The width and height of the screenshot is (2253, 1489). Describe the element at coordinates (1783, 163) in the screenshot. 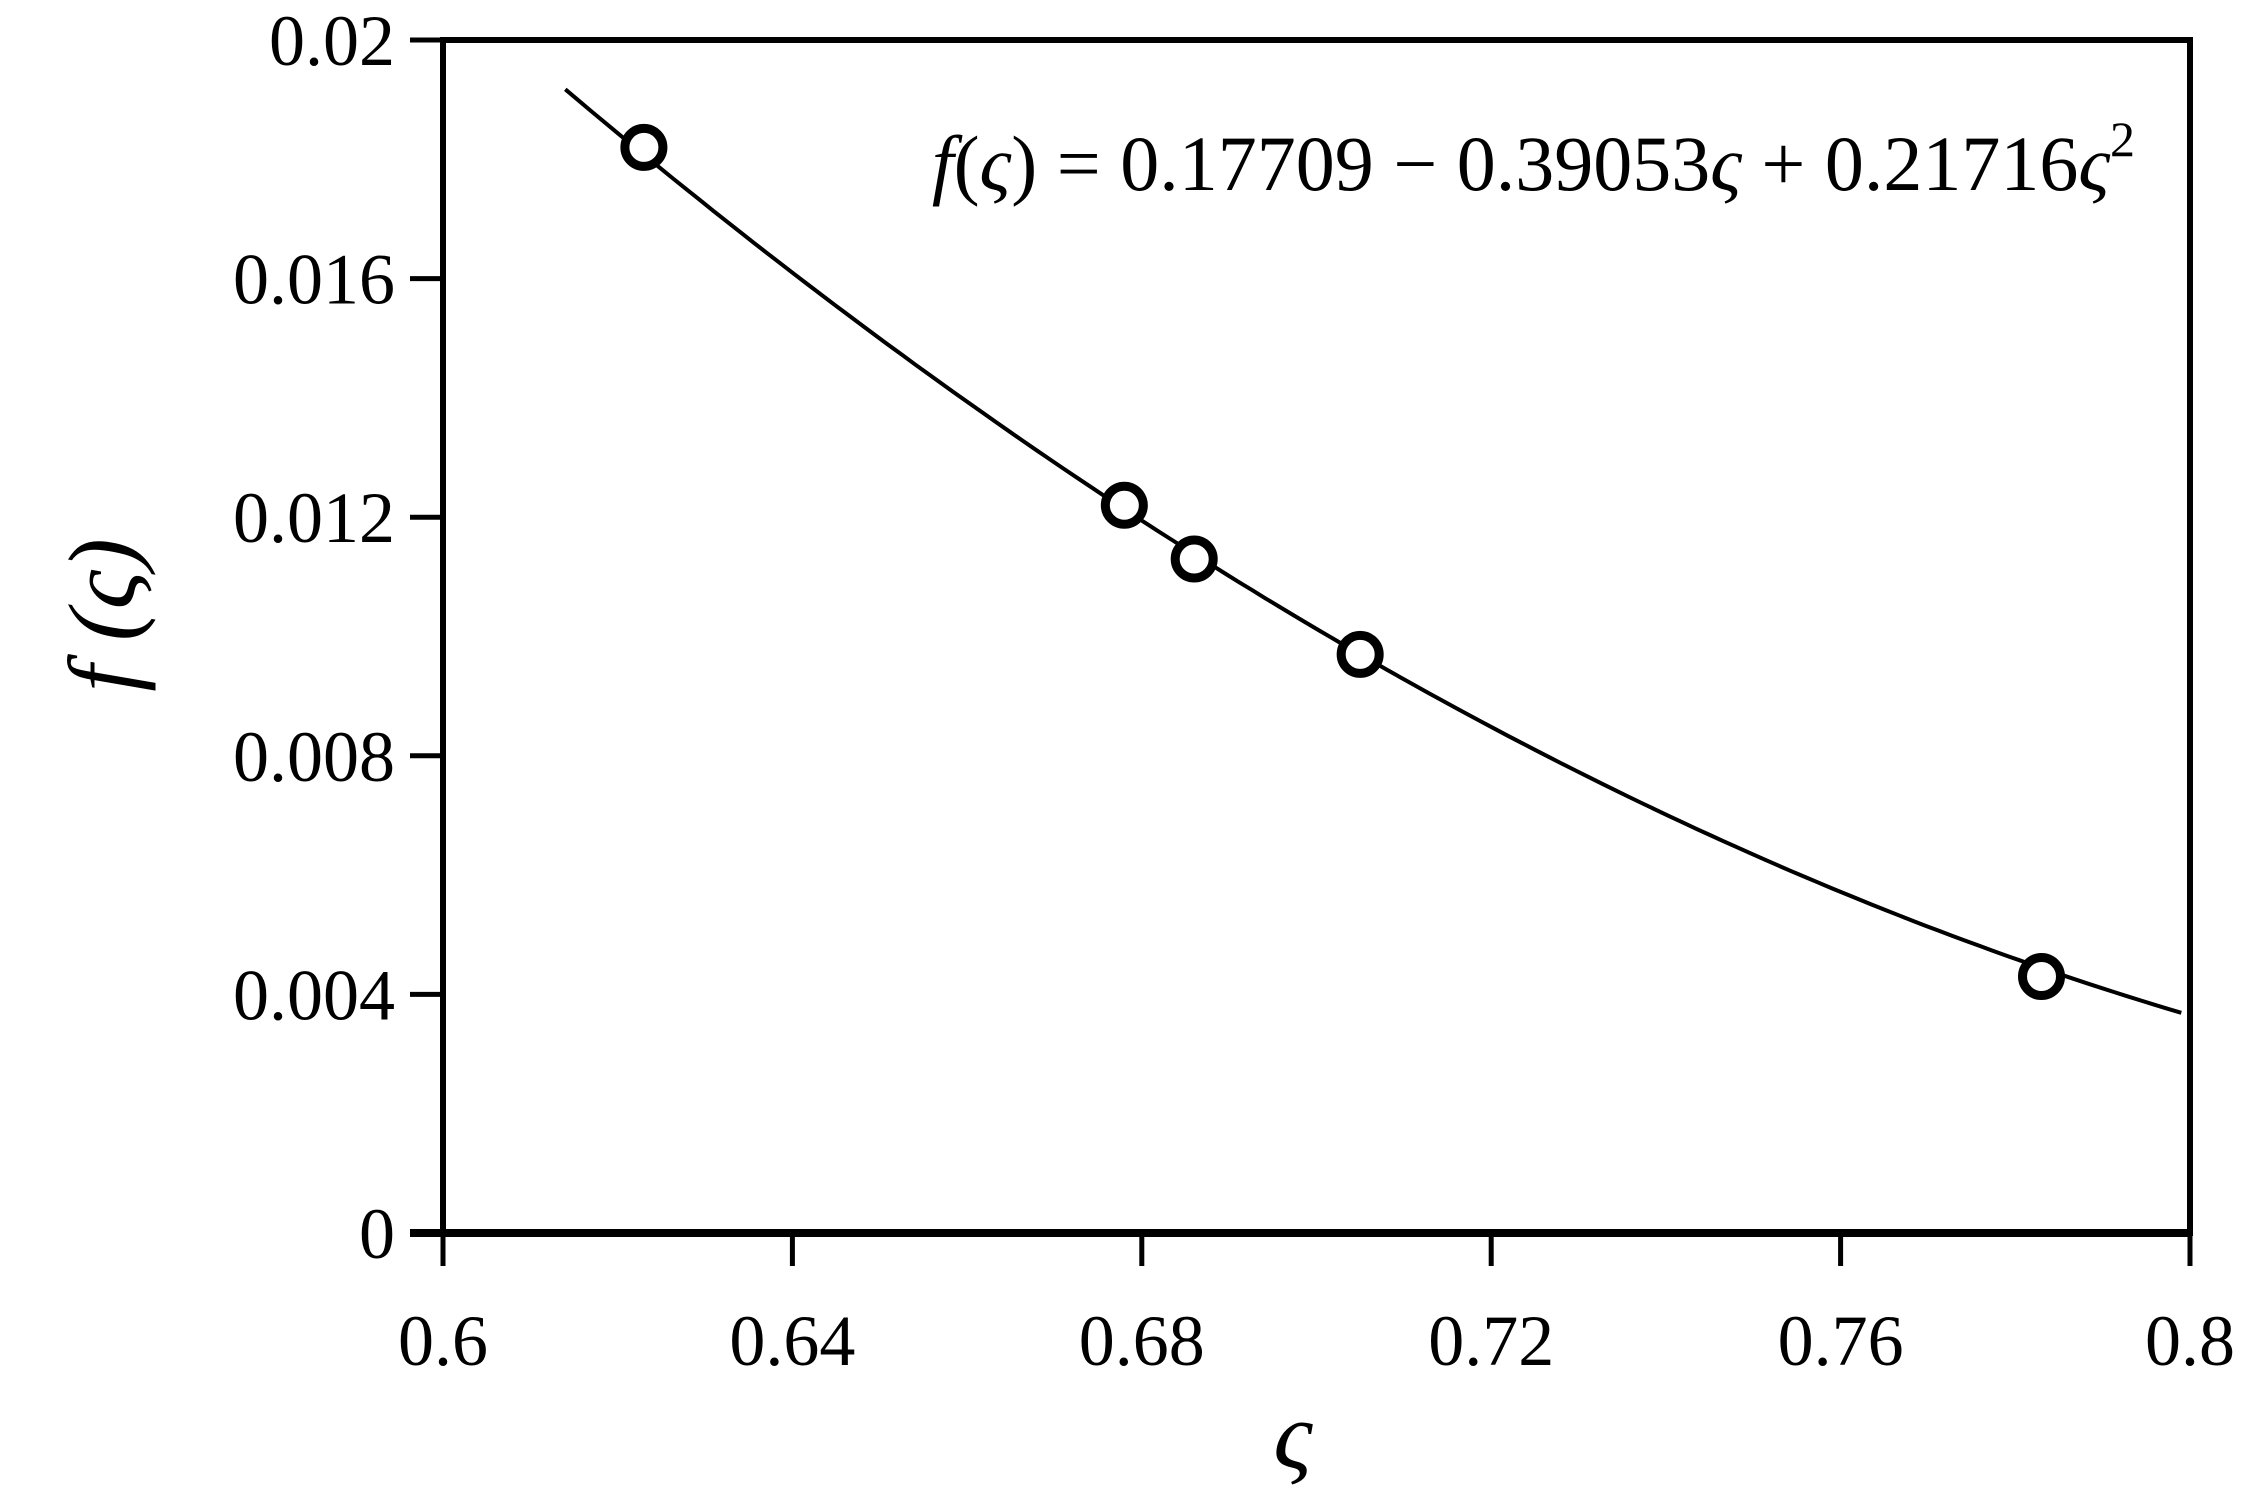

I see `equation-plus: +` at that location.